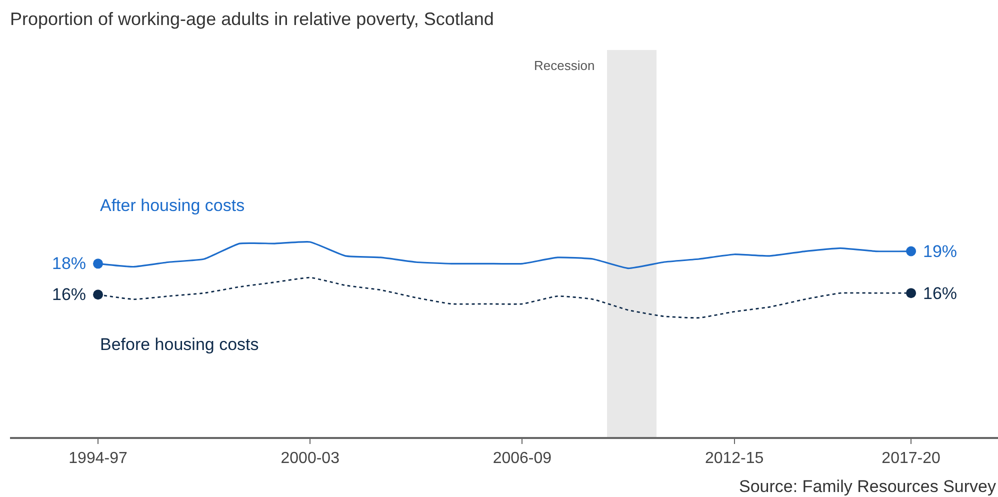  I want to click on x-tick-label: 2000-03, so click(310, 459).